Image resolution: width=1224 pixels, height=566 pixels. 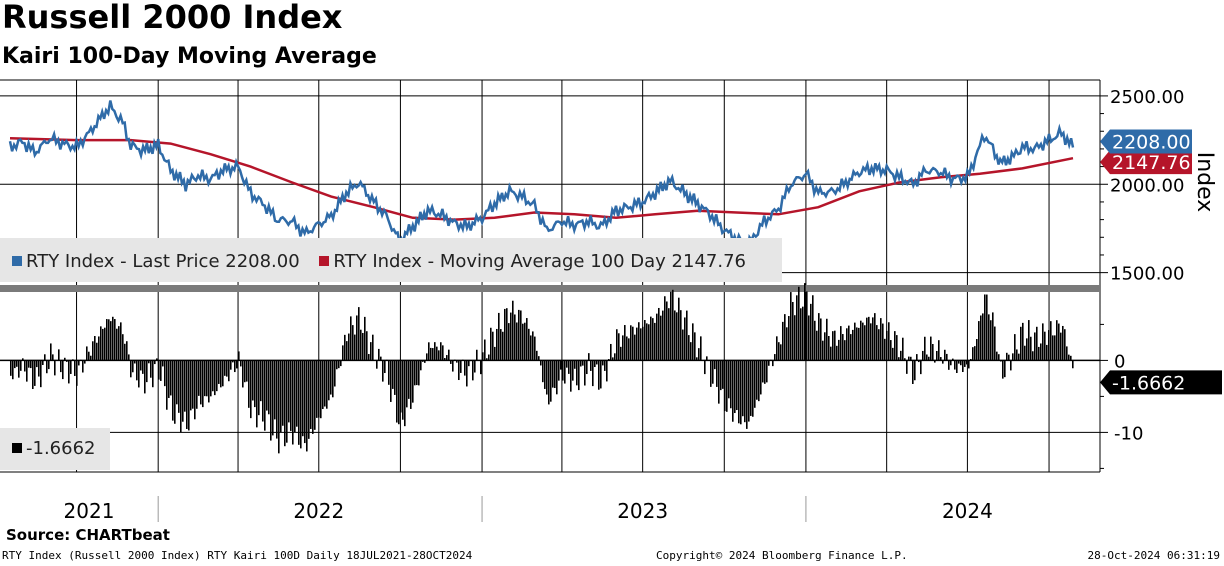 What do you see at coordinates (1147, 185) in the screenshot?
I see `ytick-label-top-1: 2000.00` at bounding box center [1147, 185].